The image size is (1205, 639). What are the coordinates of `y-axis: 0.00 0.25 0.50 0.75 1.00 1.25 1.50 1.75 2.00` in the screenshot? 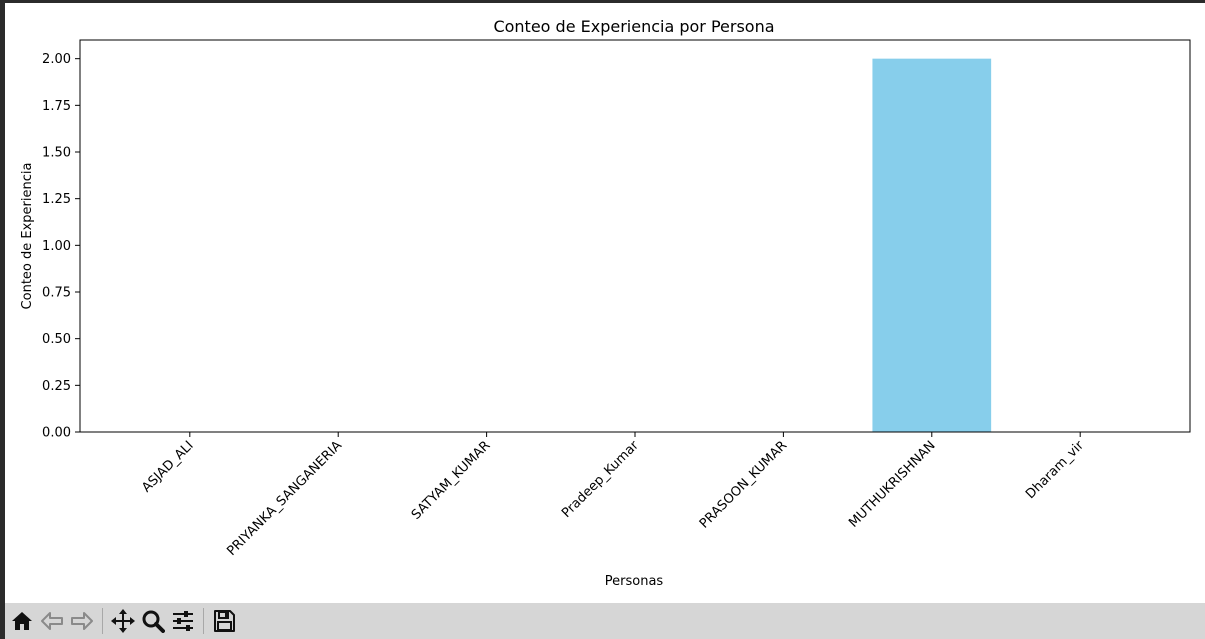 It's located at (61, 246).